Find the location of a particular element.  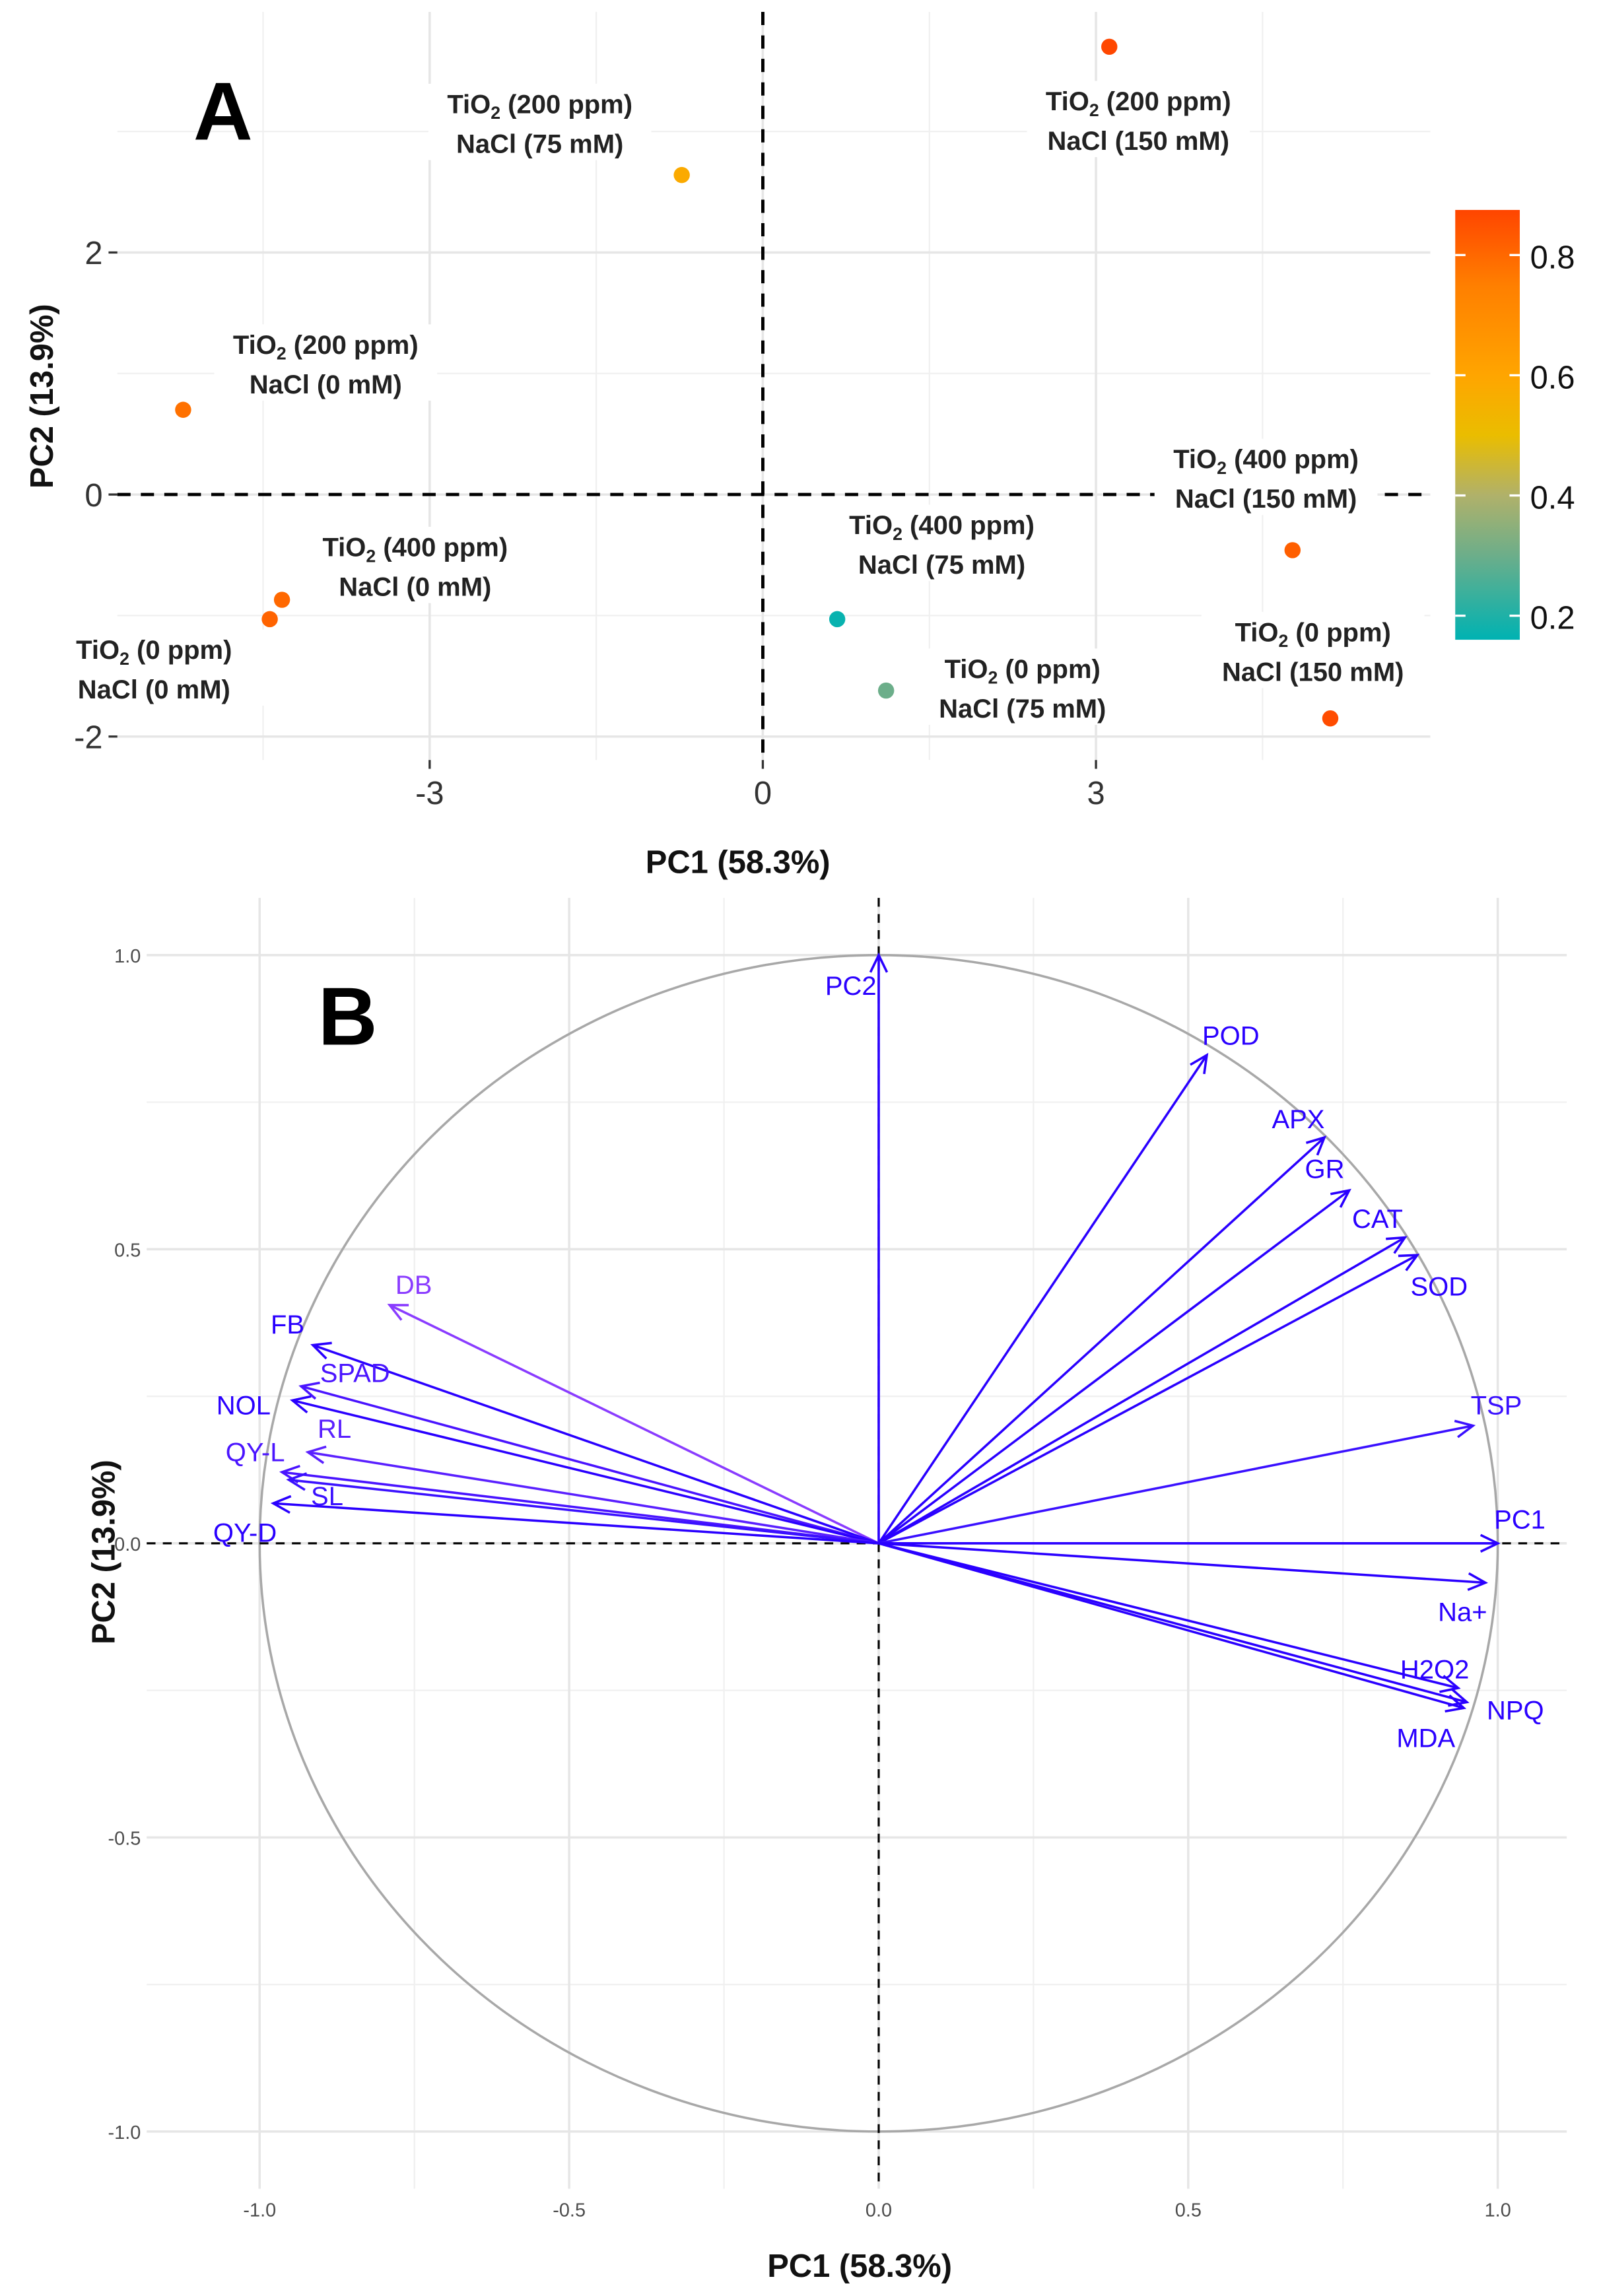

point-label: TiO2 (200 ppm) NaCl (0 mM) is located at coordinates (326, 362).